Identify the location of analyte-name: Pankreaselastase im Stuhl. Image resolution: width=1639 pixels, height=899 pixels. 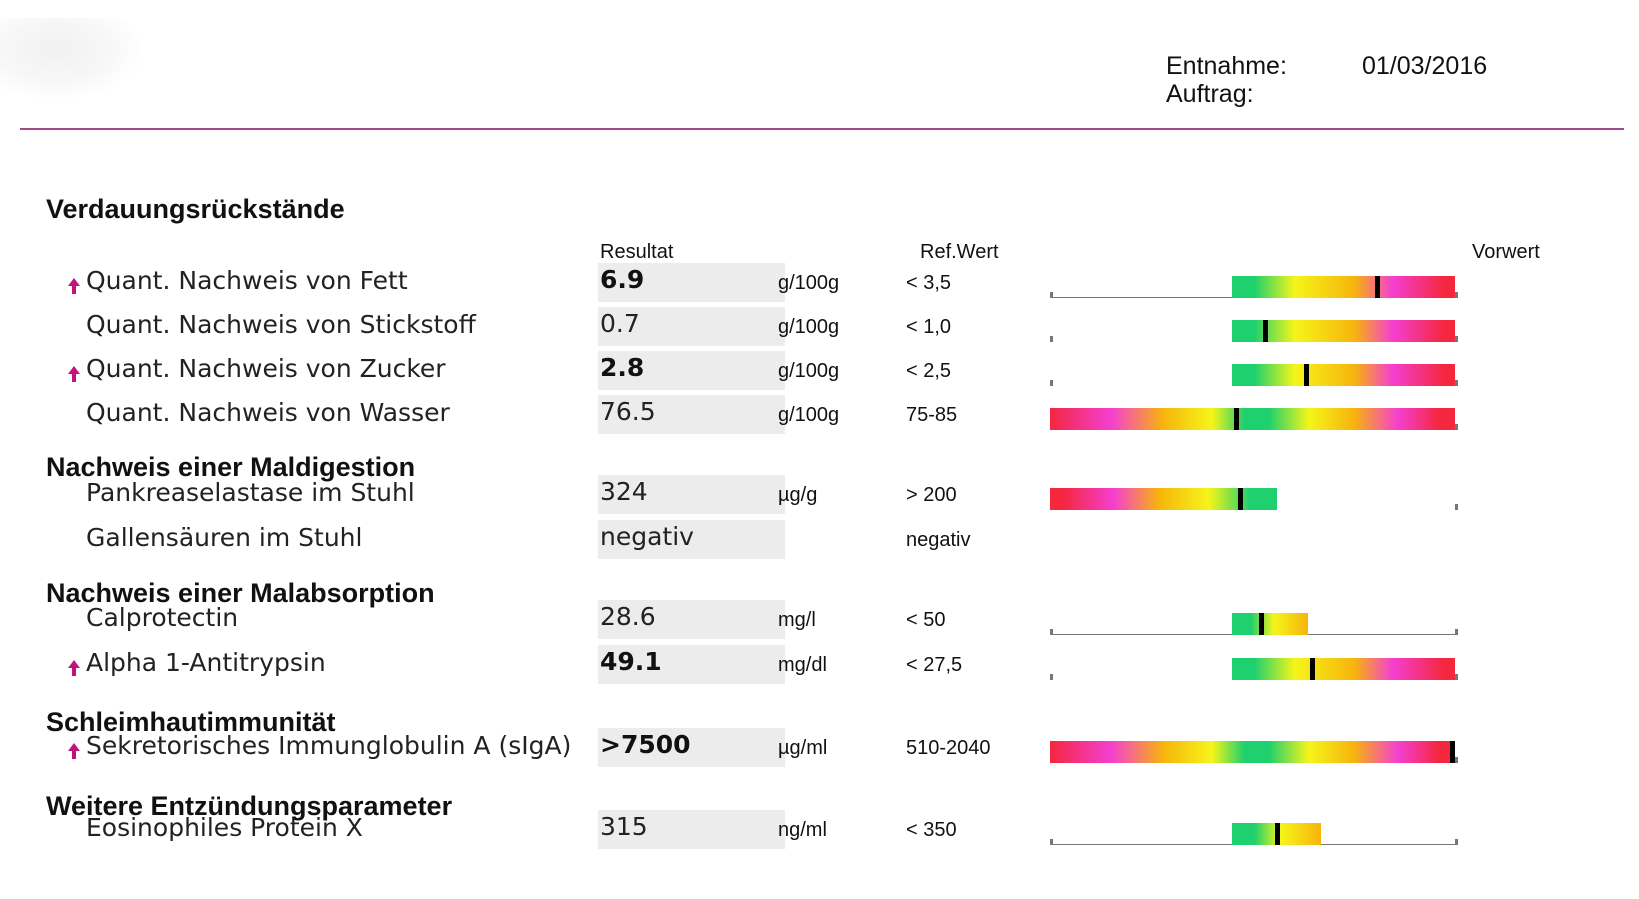
(250, 492).